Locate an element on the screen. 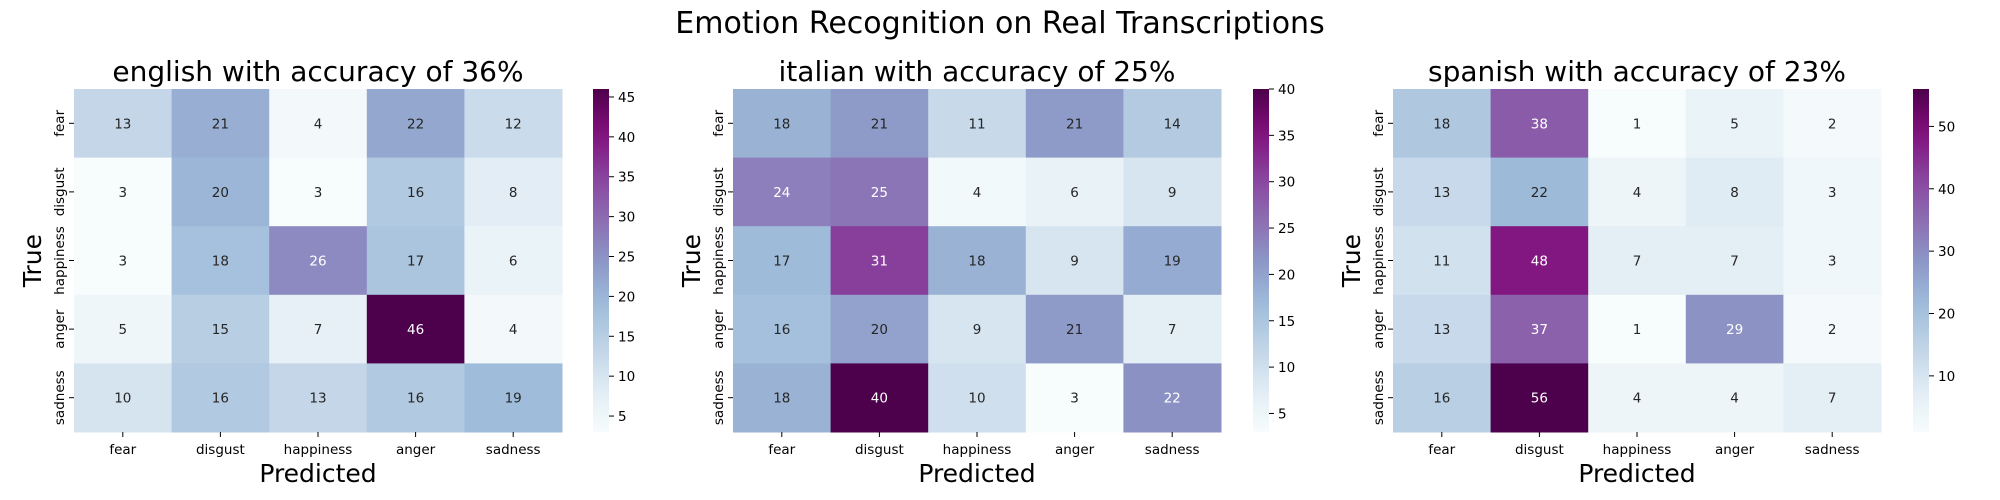  y-tick-label: sadness is located at coordinates (60, 397).